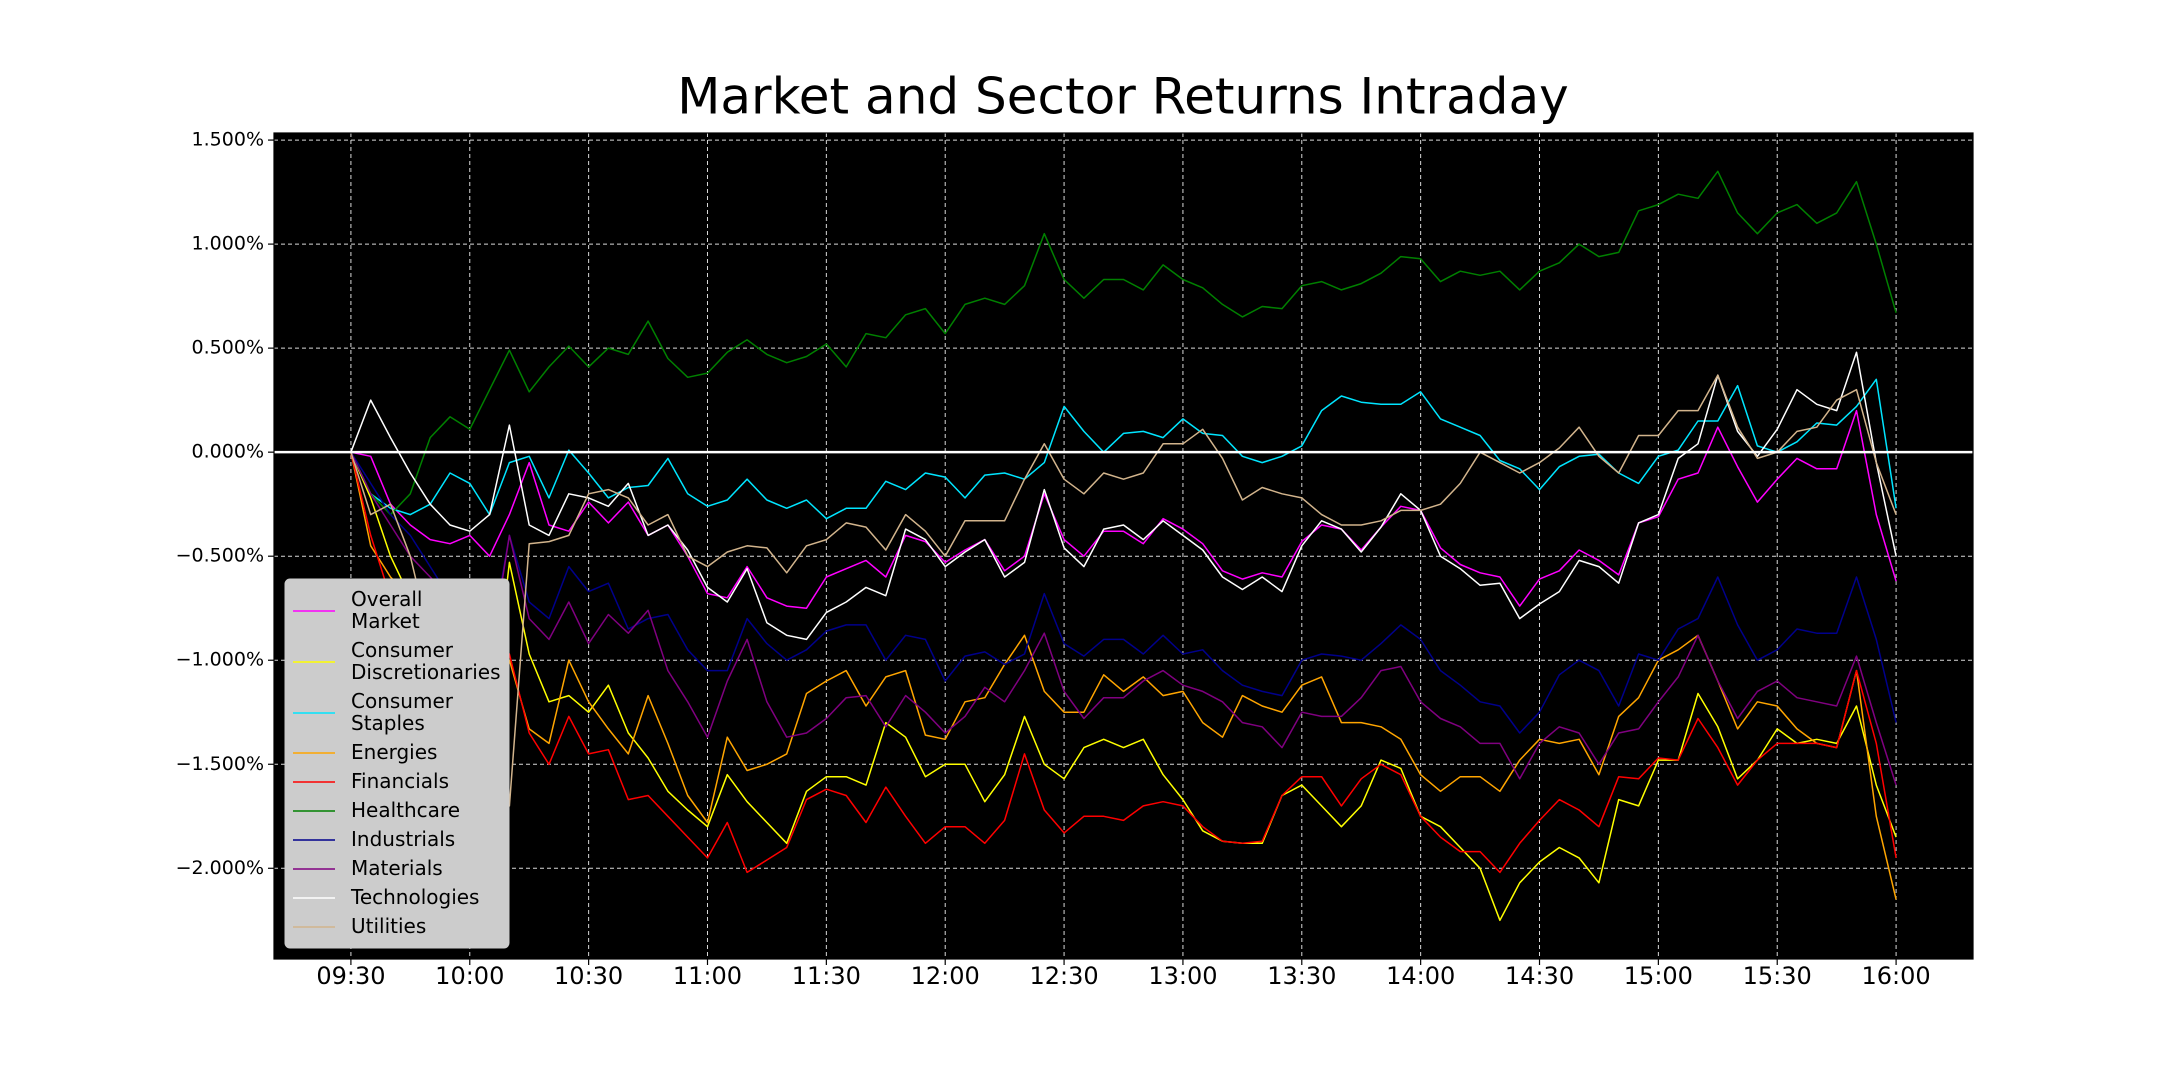 Image resolution: width=2160 pixels, height=1080 pixels. Describe the element at coordinates (390, 599) in the screenshot. I see `legend-label-line: Overall` at that location.